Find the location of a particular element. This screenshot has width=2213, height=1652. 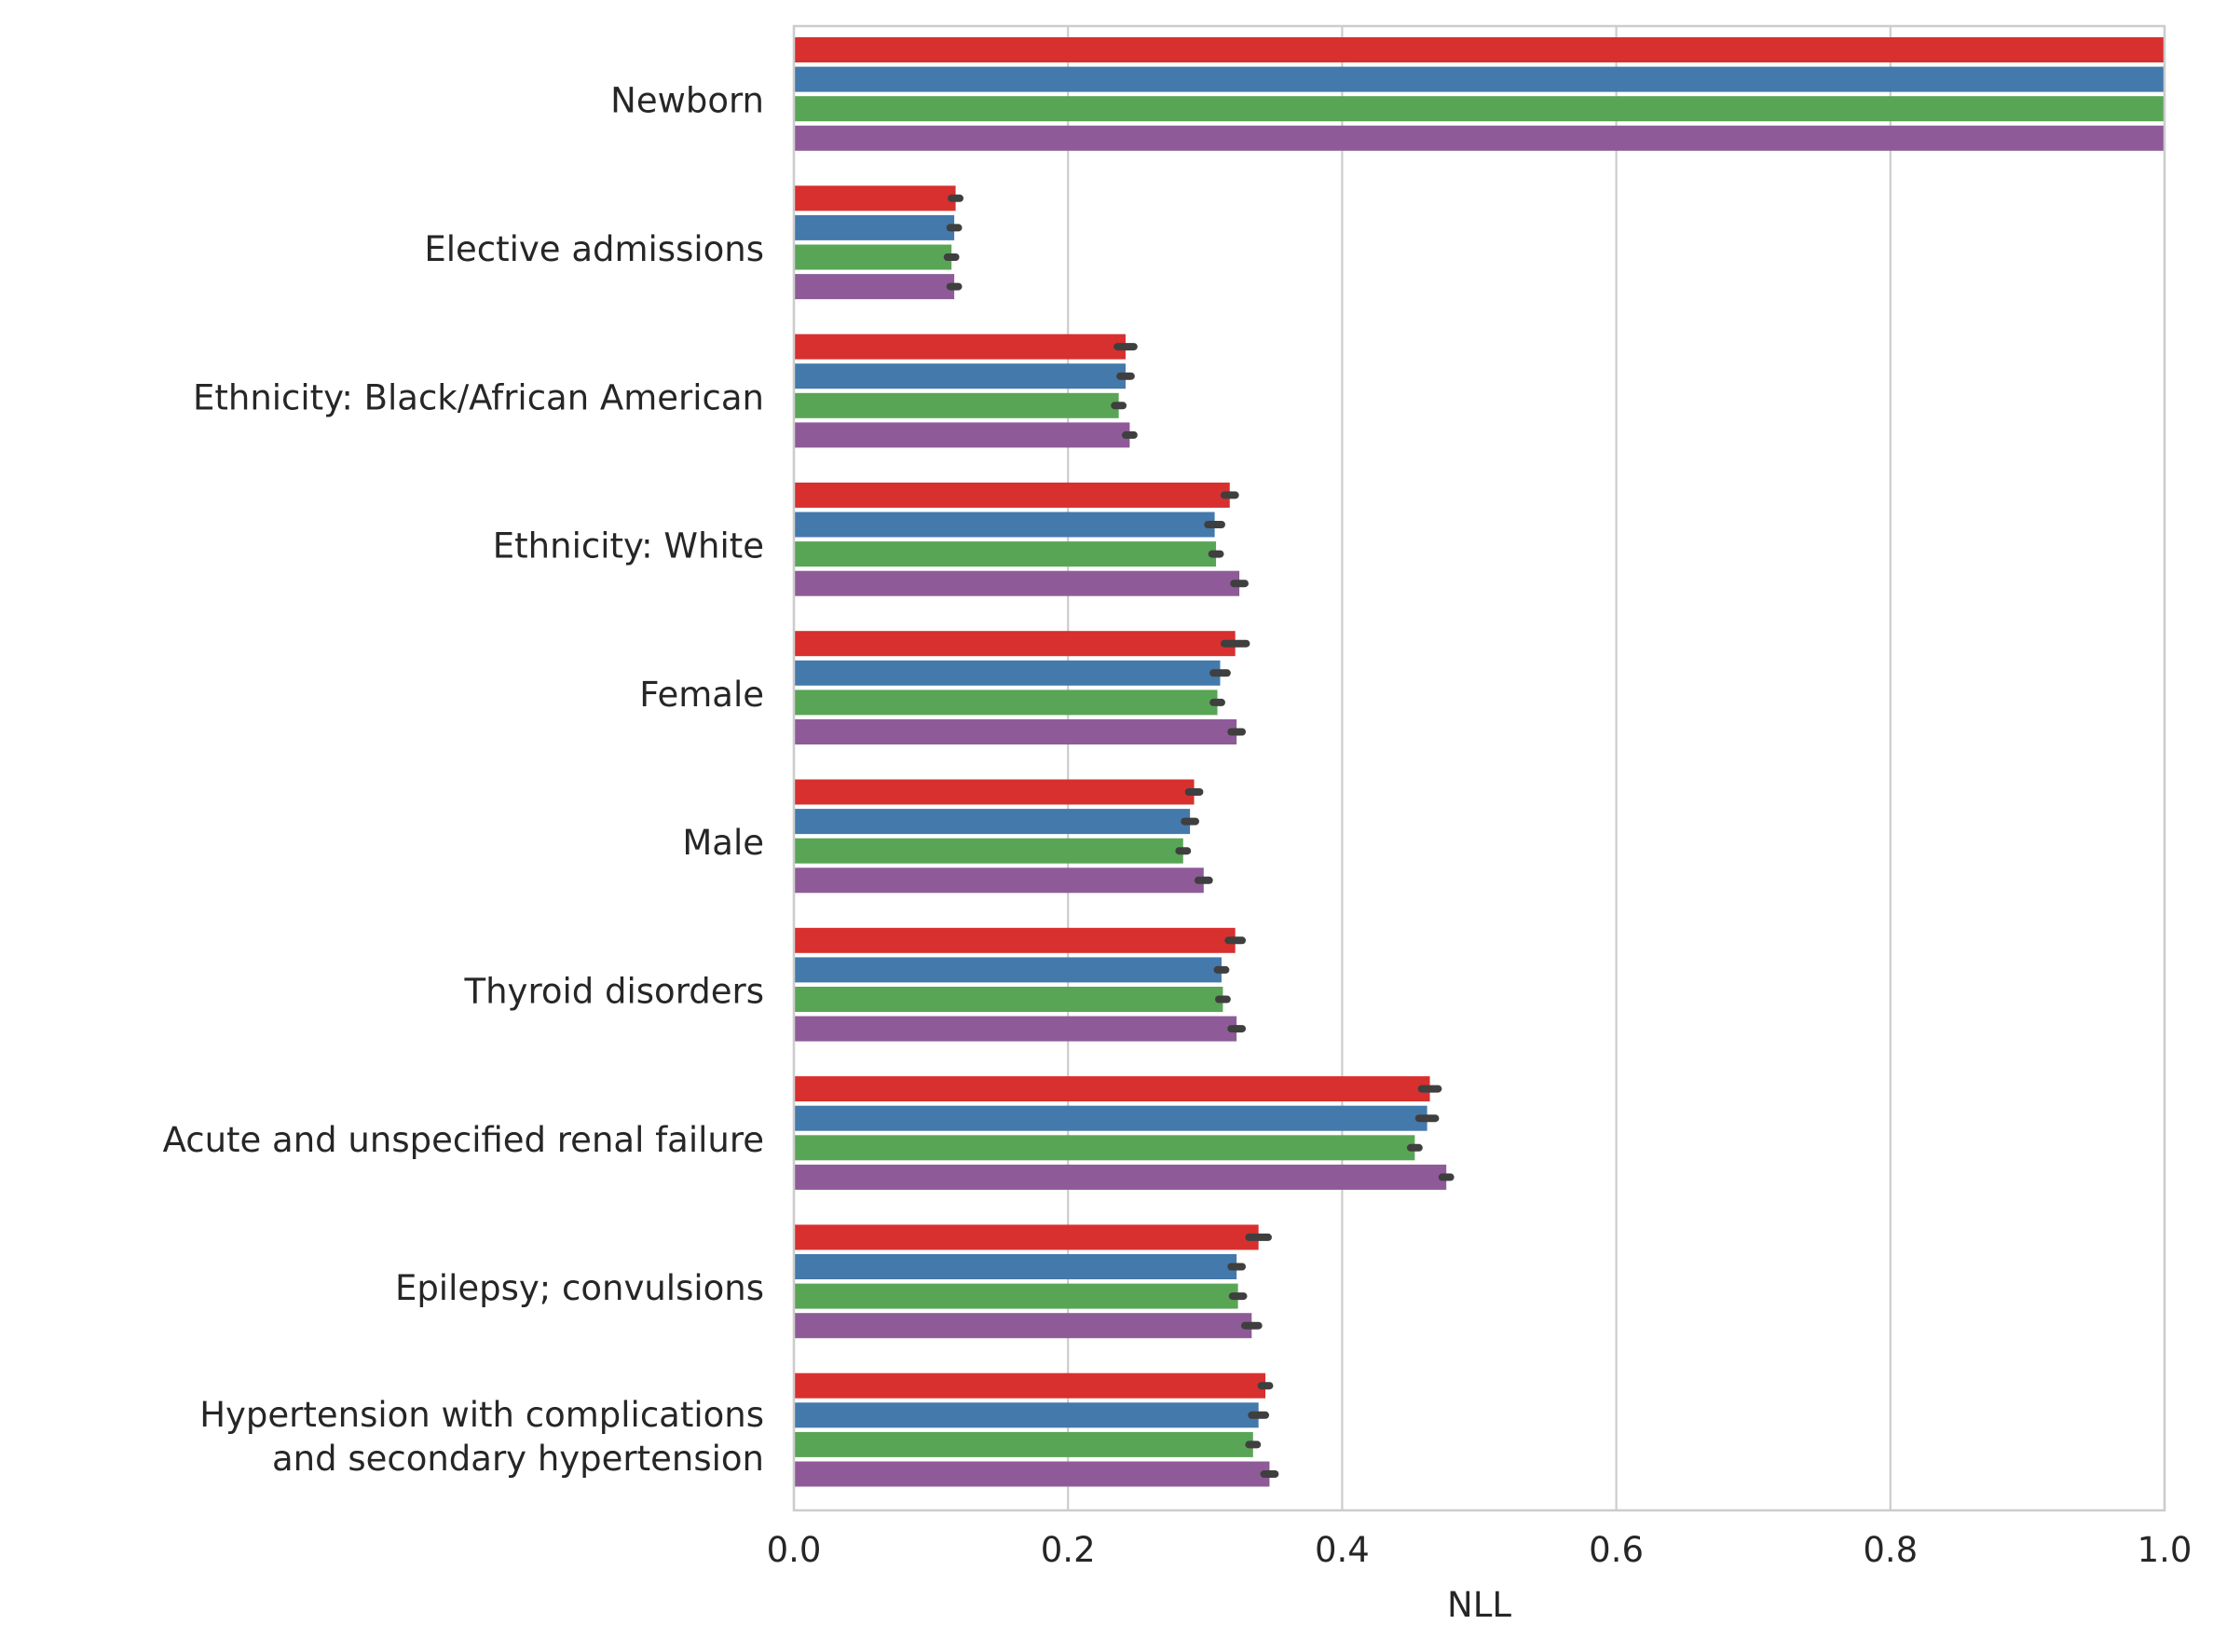

bar-c4-s0 is located at coordinates (1015, 644).